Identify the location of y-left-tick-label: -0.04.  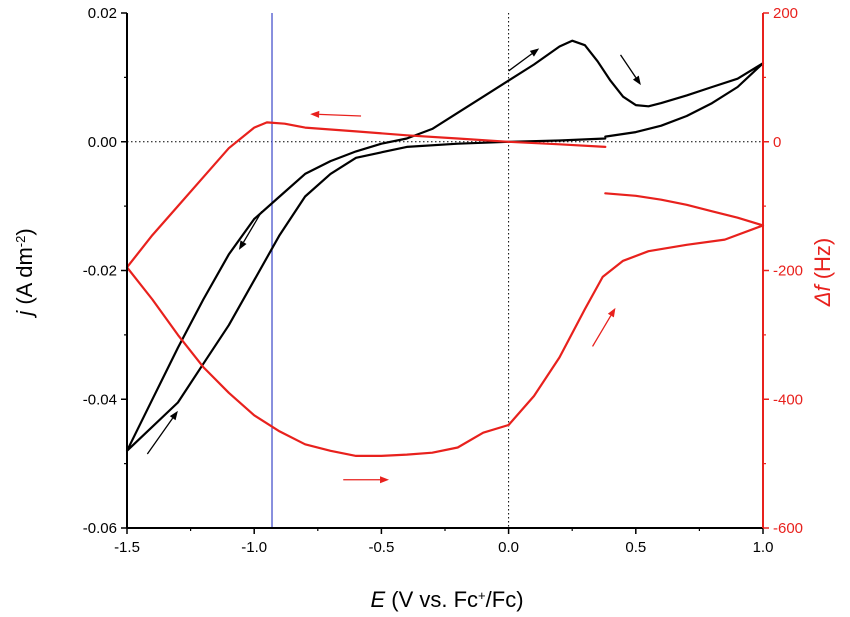
(100, 399).